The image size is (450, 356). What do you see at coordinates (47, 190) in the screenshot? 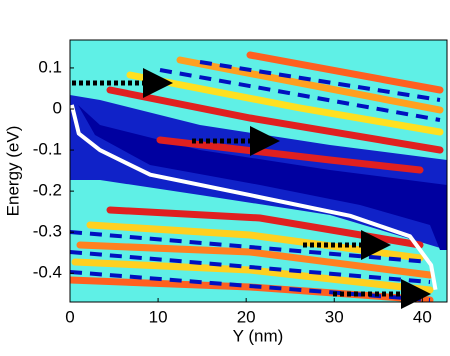
I see `y-tick-label: -0.2` at bounding box center [47, 190].